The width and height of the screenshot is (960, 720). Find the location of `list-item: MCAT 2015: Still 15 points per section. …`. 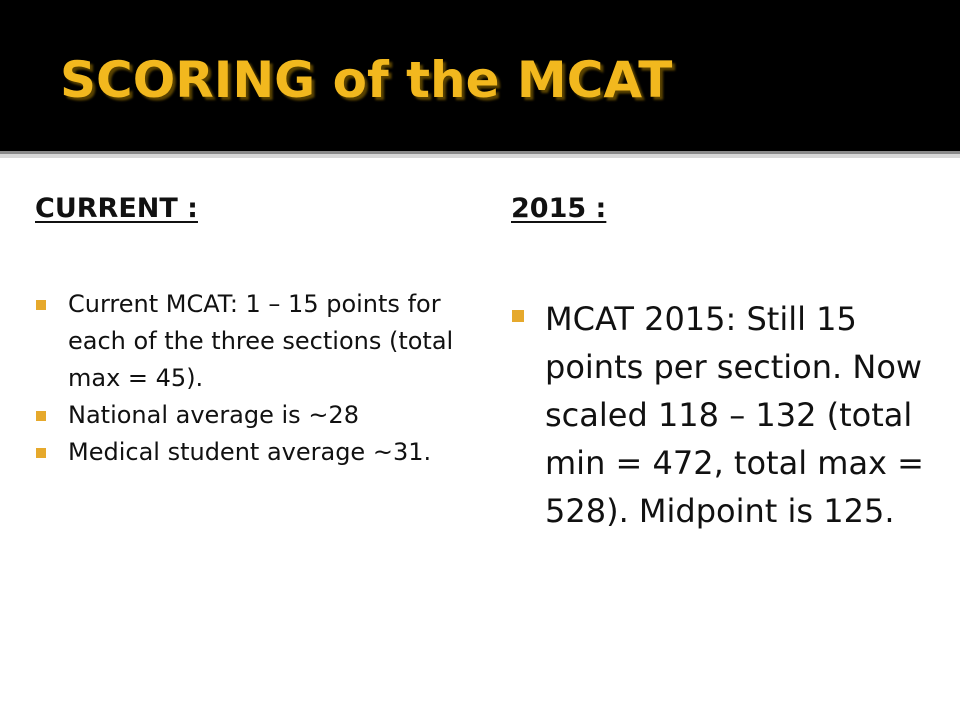

list-item: MCAT 2015: Still 15 points per section. … is located at coordinates (726, 415).